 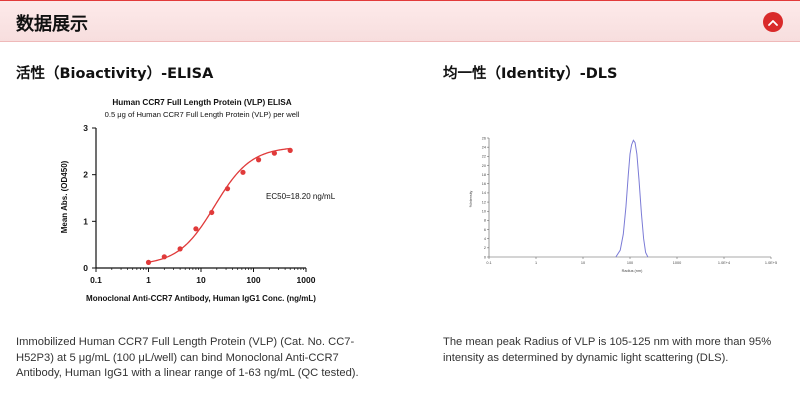 I want to click on dls-x-tick-label: 10, so click(x=583, y=263).